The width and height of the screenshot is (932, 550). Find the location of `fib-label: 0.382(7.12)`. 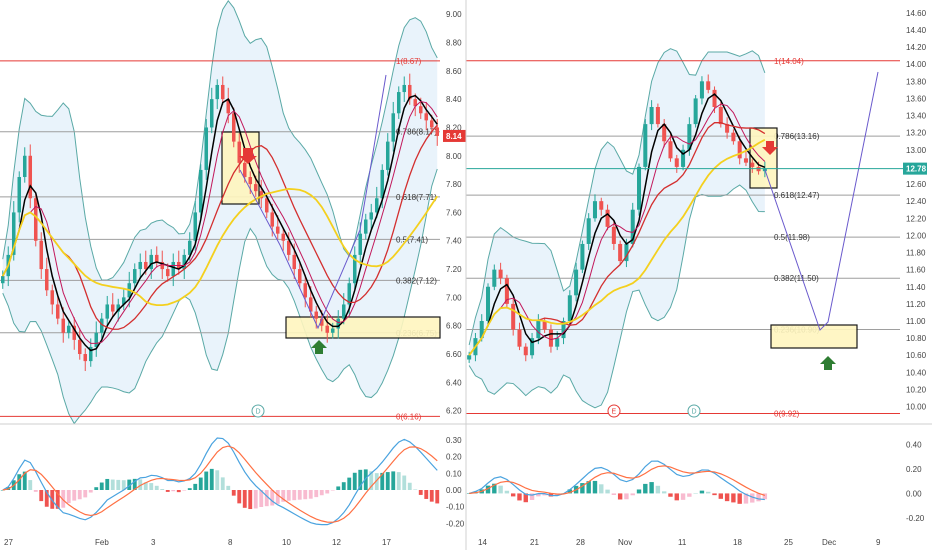

fib-label: 0.382(7.12) is located at coordinates (416, 280).